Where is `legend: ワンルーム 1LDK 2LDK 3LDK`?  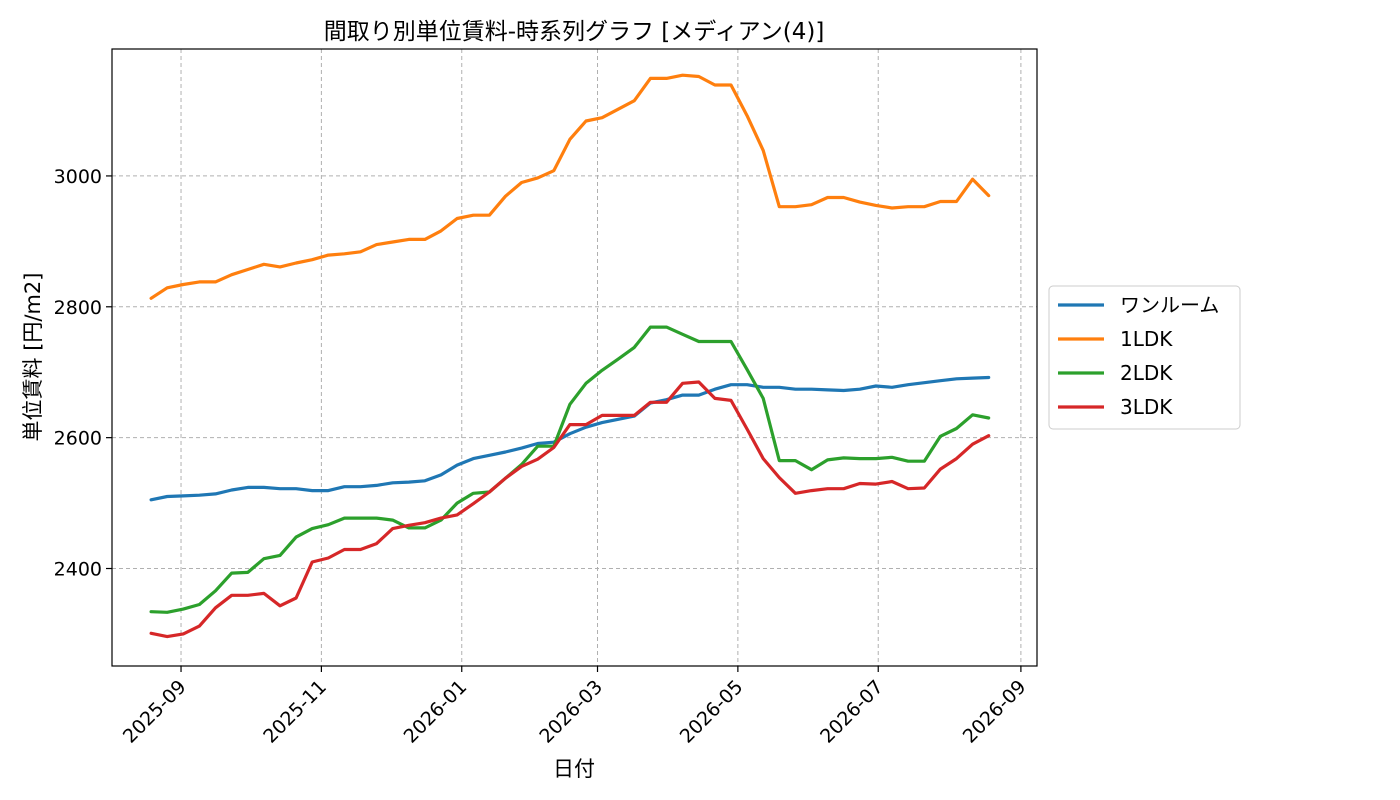 legend: ワンルーム 1LDK 2LDK 3LDK is located at coordinates (1144, 357).